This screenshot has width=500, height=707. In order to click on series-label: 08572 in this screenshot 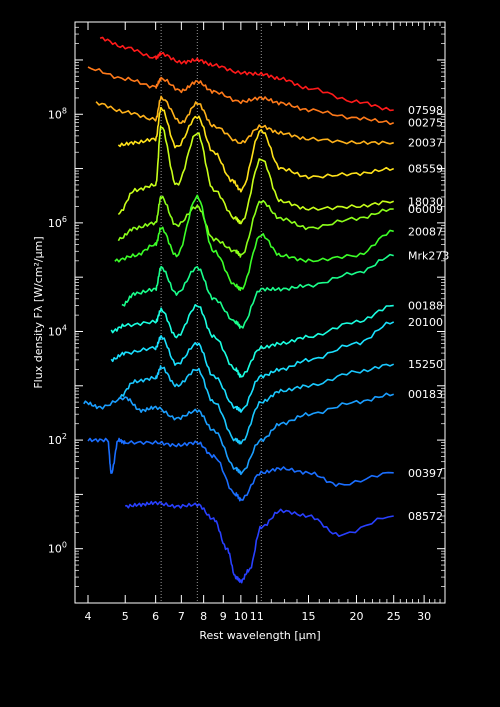, I will do `click(425, 516)`.